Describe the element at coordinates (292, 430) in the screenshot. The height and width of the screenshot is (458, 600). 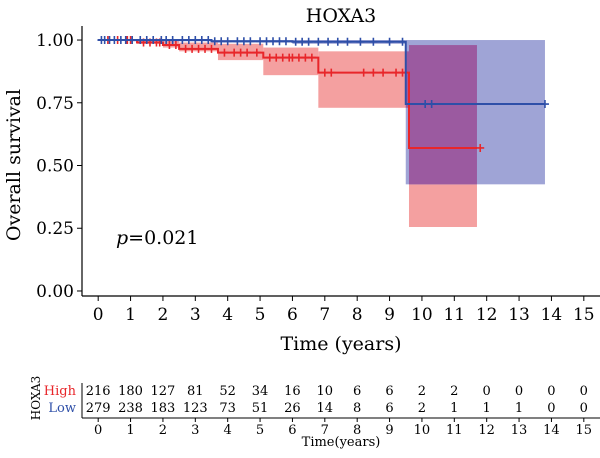
I see `risk-tick-label-6: 6` at that location.